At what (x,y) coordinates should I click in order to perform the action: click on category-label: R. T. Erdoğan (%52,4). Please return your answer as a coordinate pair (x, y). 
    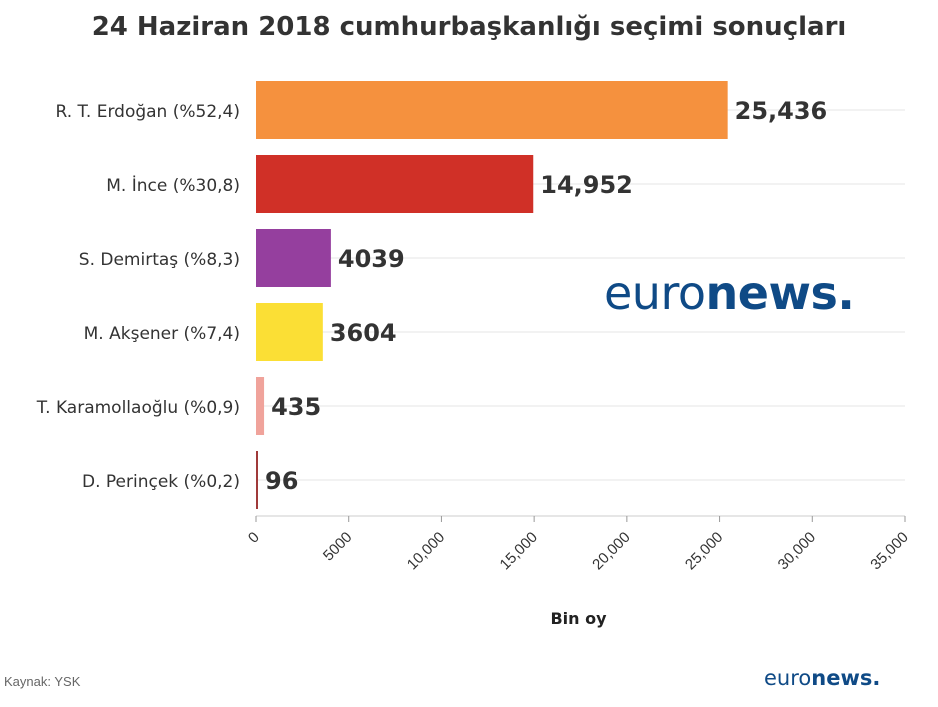
    Looking at the image, I should click on (148, 112).